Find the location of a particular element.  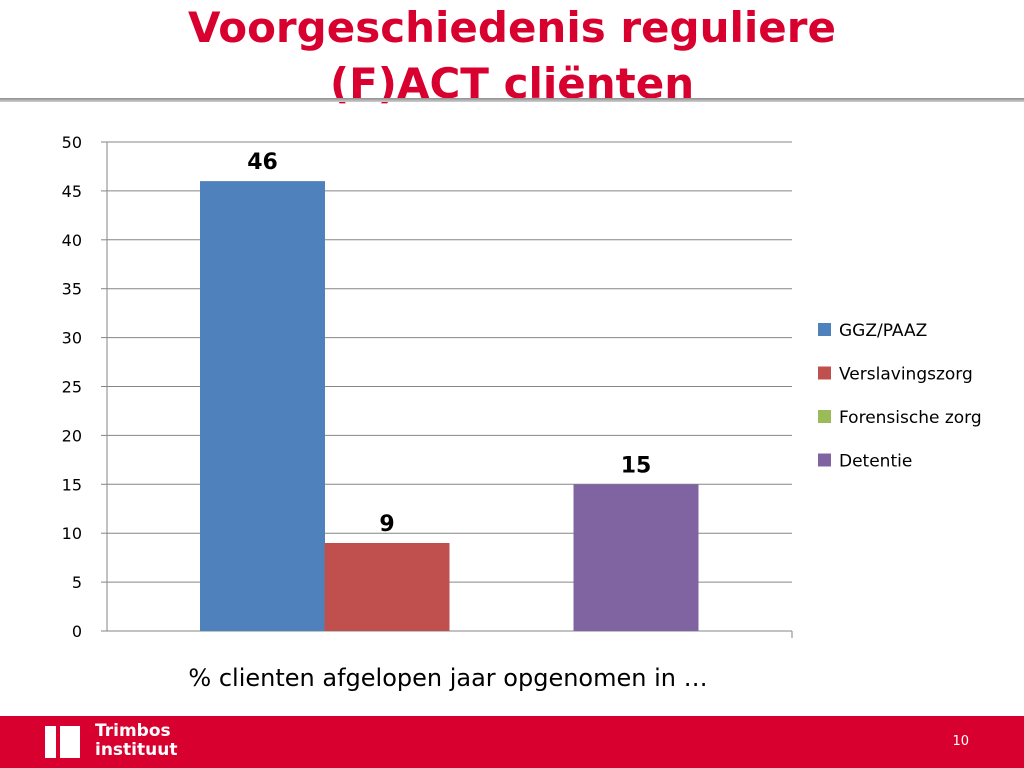

legend-label: Forensische zorg is located at coordinates (910, 418).